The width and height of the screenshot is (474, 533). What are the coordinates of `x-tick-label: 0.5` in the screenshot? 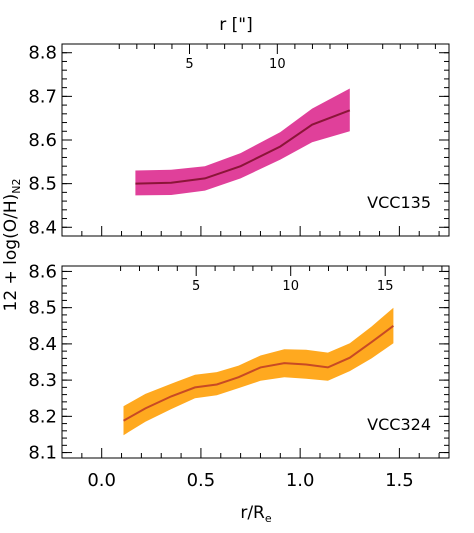 It's located at (201, 480).